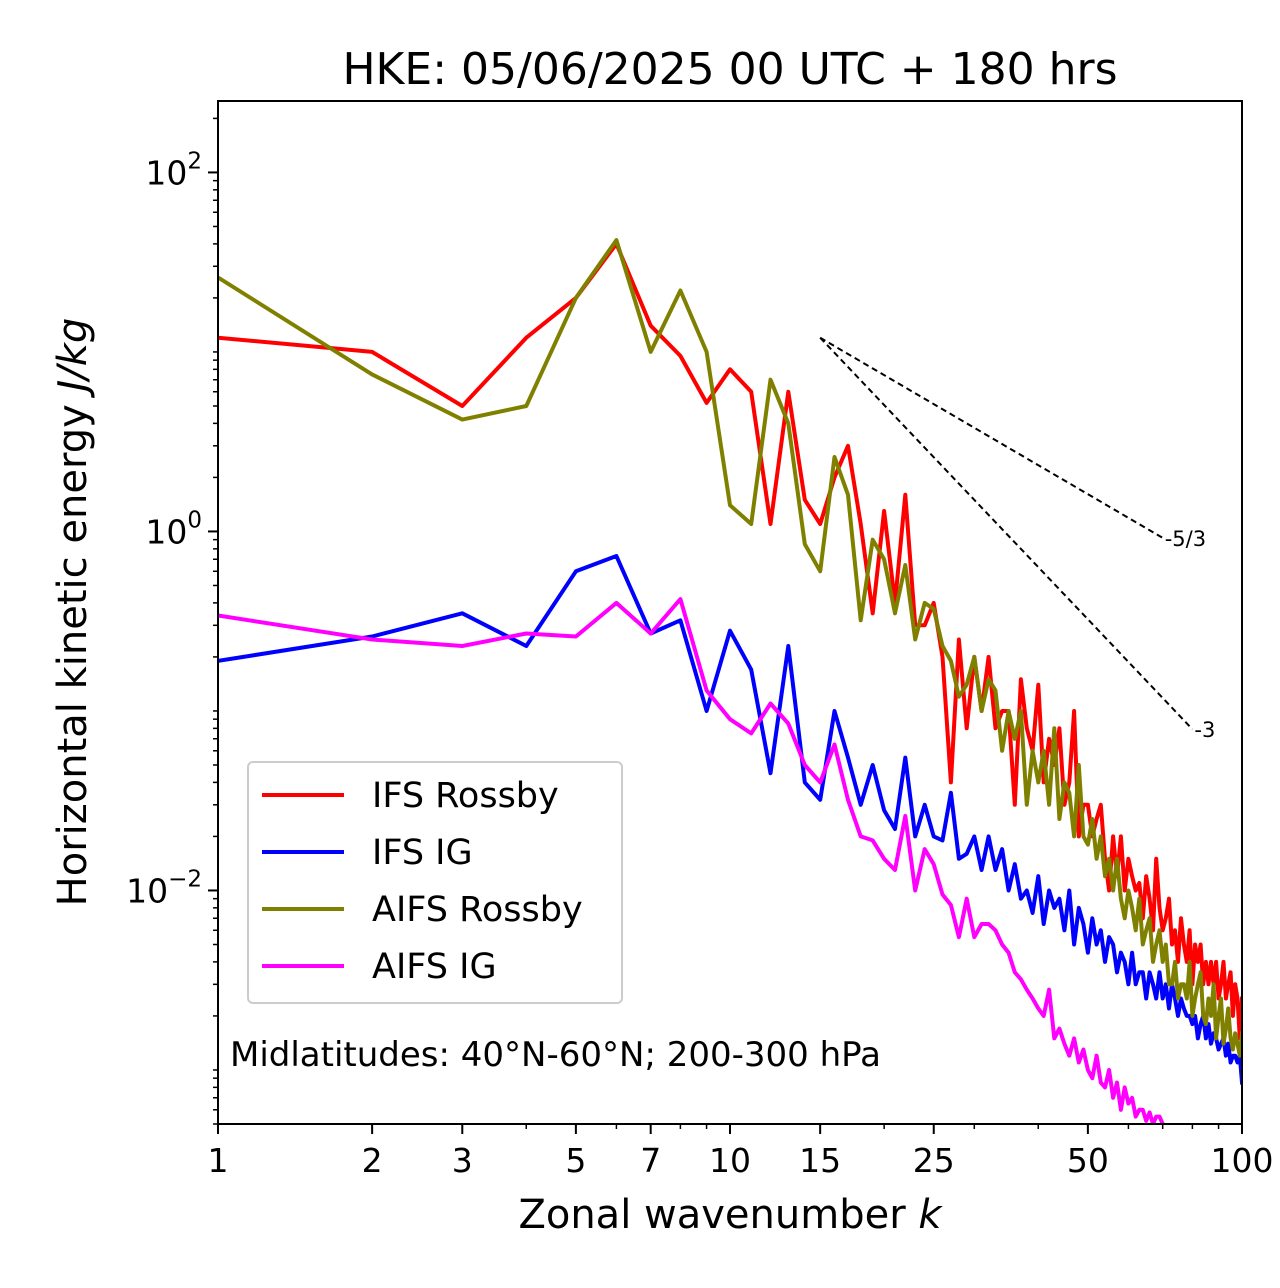 The image size is (1280, 1288). What do you see at coordinates (465, 796) in the screenshot?
I see `legend-label: IFS Rossby` at bounding box center [465, 796].